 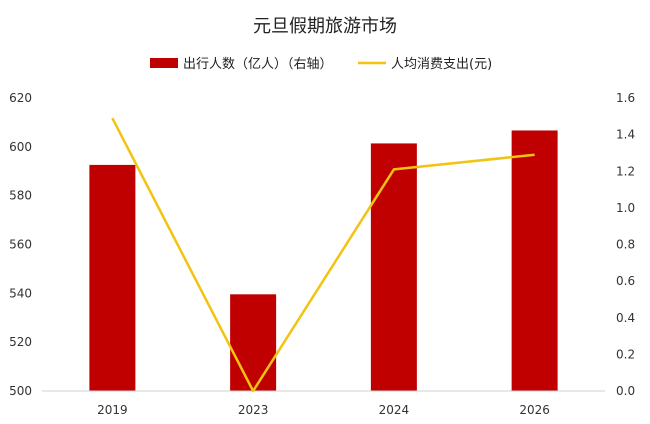 What do you see at coordinates (20, 196) in the screenshot?
I see `y-left-tick-label: 580` at bounding box center [20, 196].